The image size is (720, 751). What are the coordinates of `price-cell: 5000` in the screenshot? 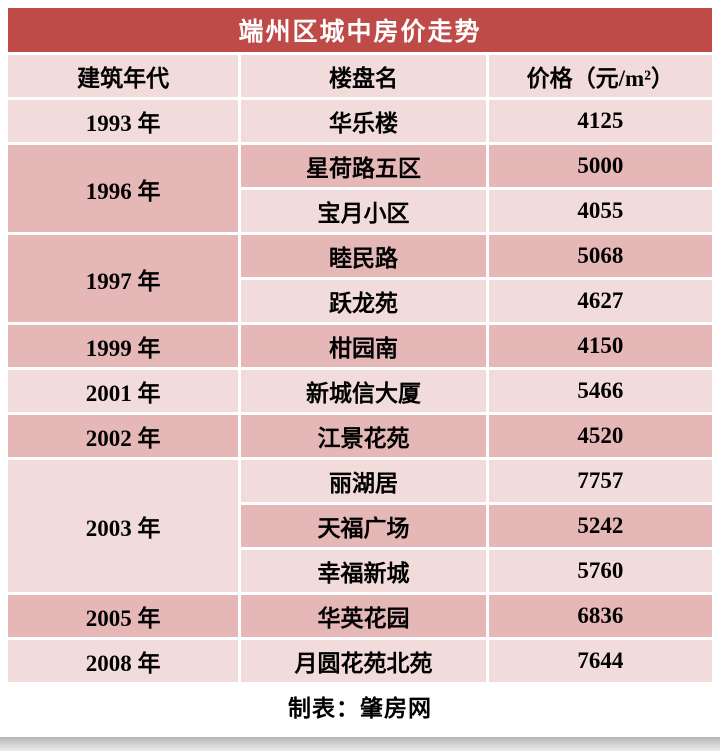 It's located at (600, 166).